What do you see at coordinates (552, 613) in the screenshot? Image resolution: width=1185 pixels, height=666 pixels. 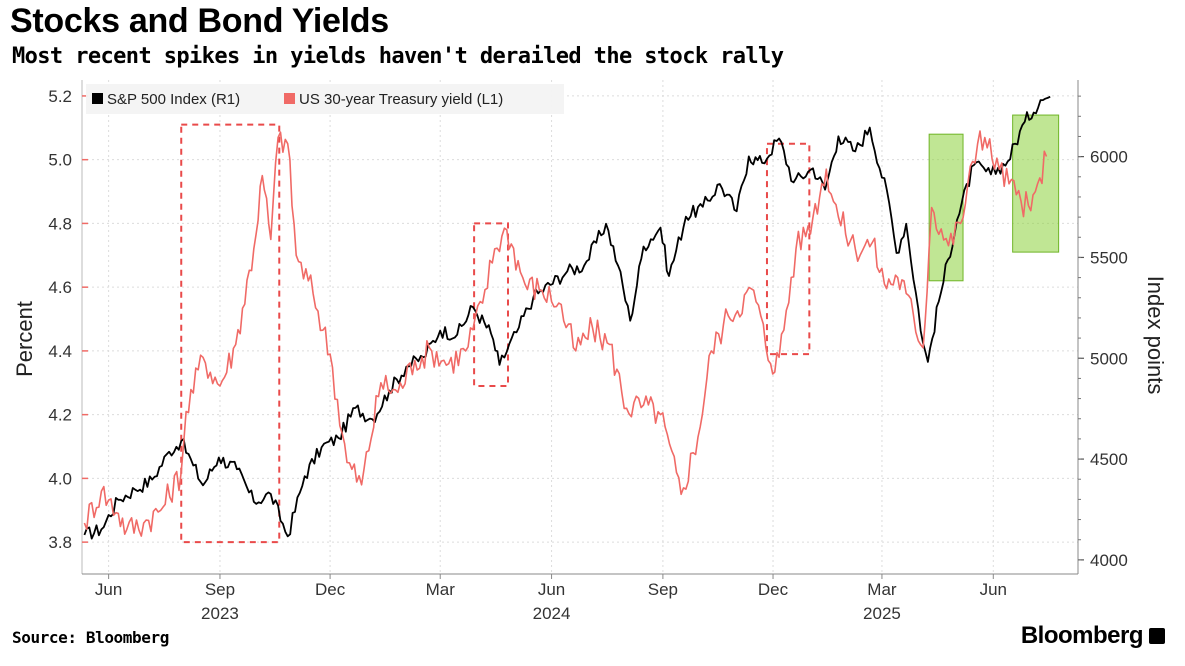 I see `year-label: 2024` at bounding box center [552, 613].